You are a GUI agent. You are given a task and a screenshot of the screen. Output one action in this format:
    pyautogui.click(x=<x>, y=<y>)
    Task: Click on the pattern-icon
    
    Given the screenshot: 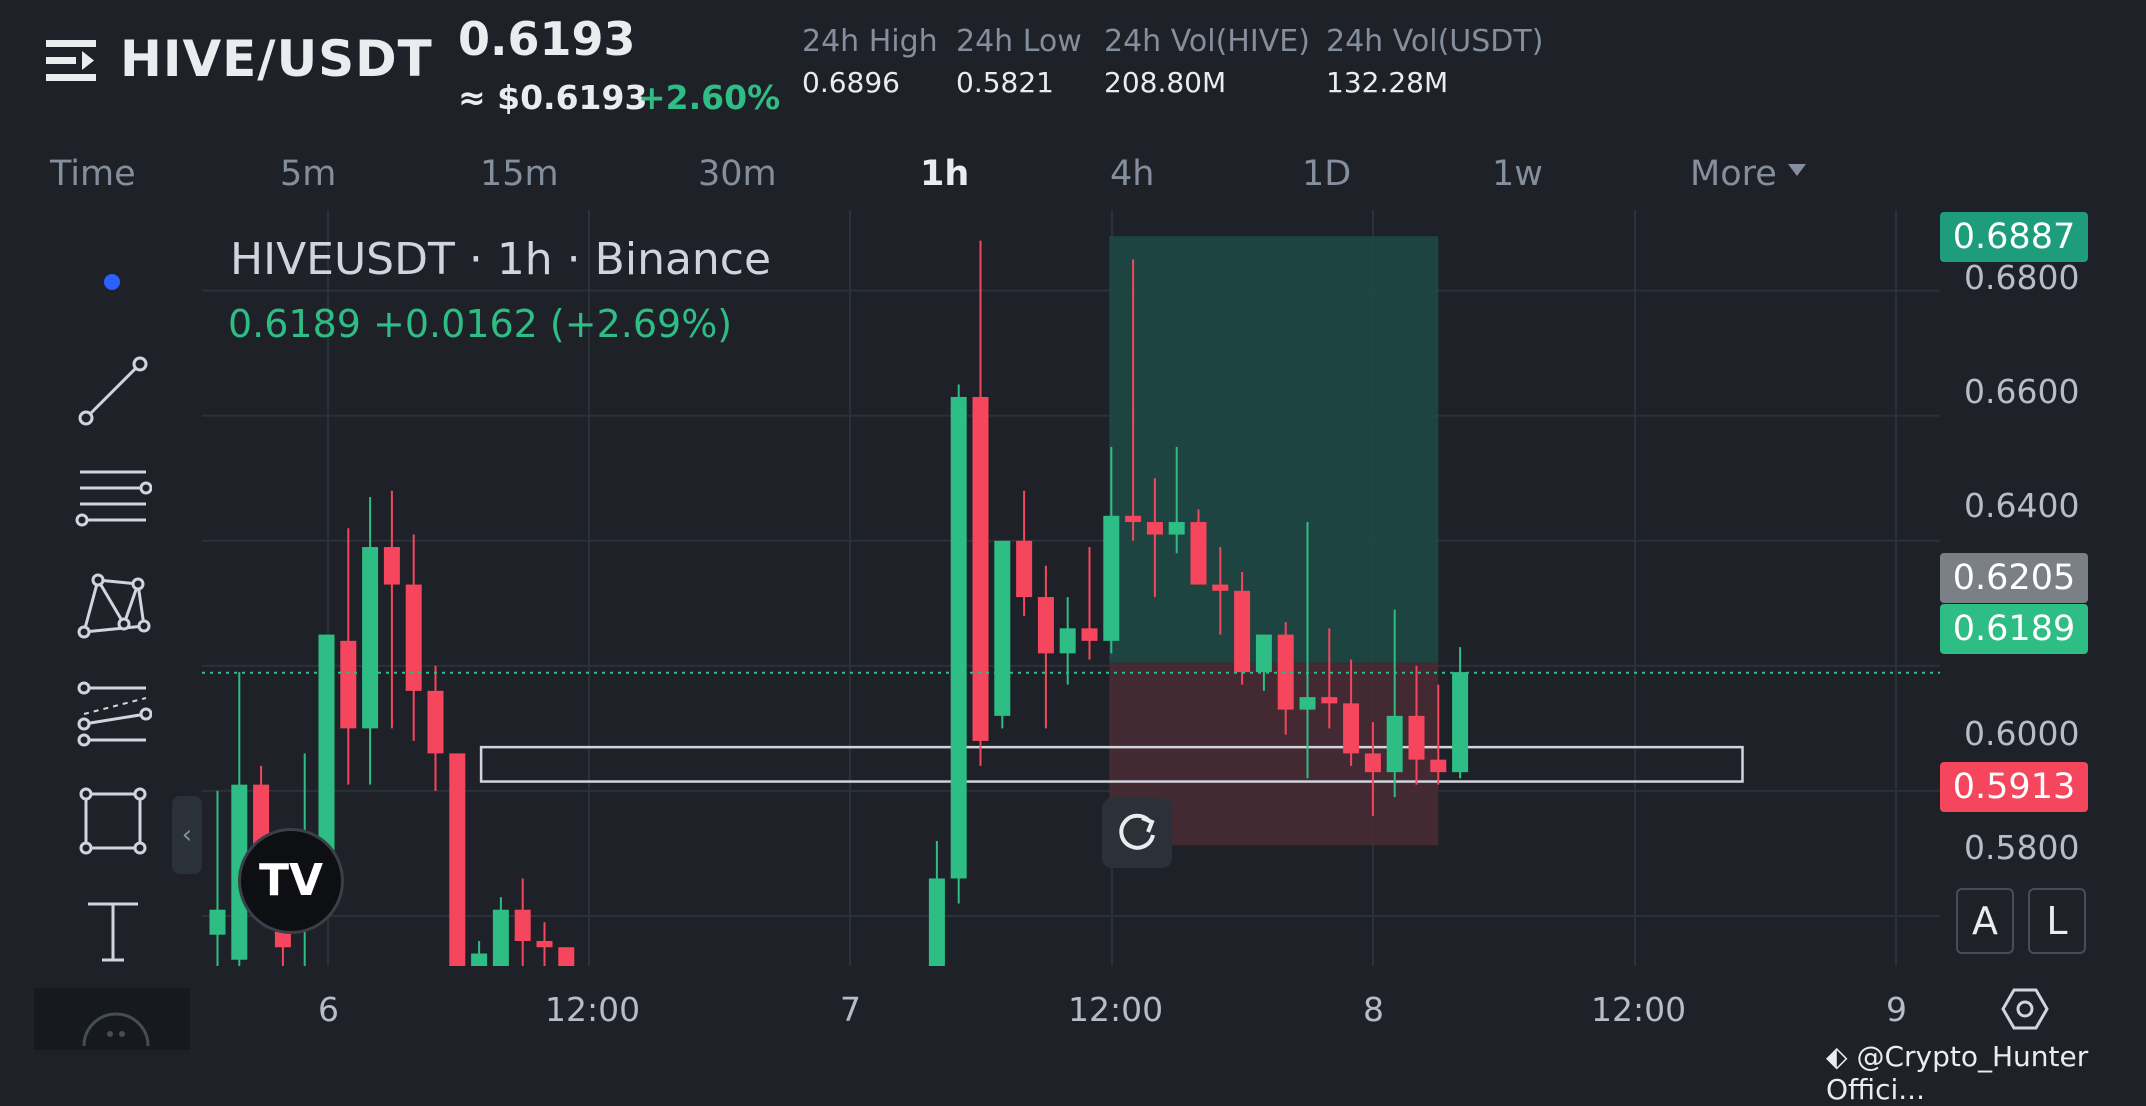 What is the action you would take?
    pyautogui.click(x=113, y=605)
    